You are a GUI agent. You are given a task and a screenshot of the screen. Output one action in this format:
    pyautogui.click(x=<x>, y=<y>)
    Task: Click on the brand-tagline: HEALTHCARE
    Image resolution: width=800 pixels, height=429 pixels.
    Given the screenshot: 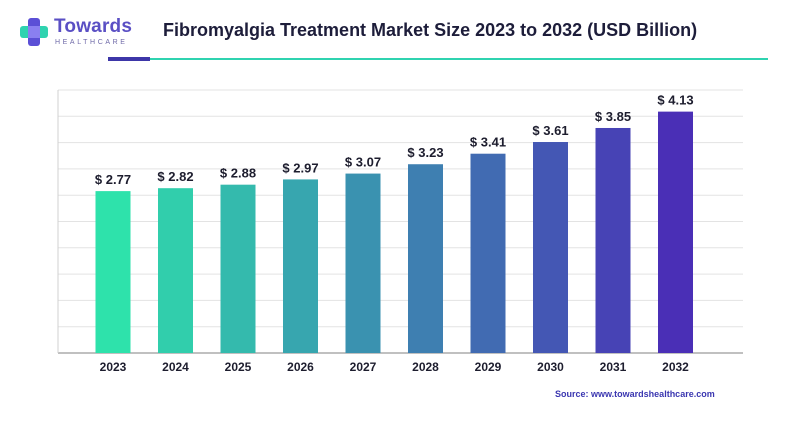 What is the action you would take?
    pyautogui.click(x=91, y=42)
    